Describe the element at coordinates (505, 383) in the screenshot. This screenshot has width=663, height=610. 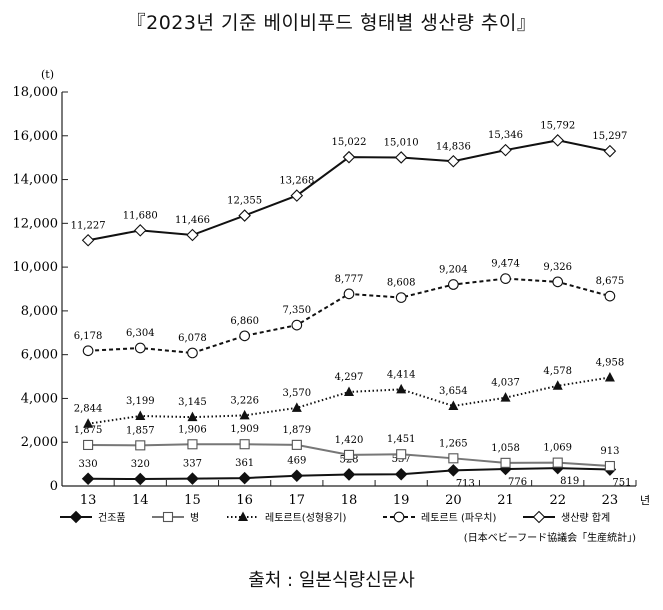
I see `data-label: 4,037` at that location.